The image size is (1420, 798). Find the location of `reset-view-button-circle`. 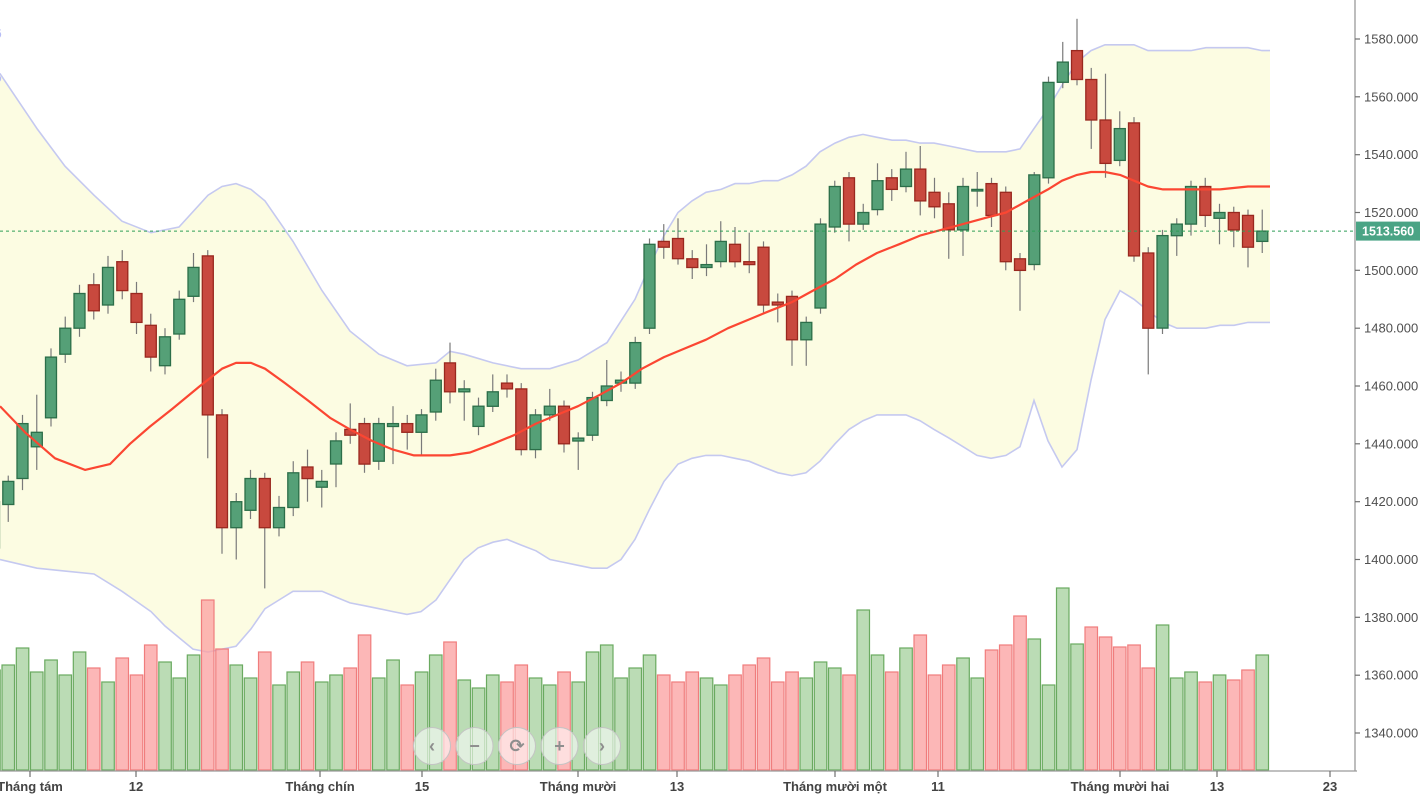

reset-view-button-circle is located at coordinates (517, 746).